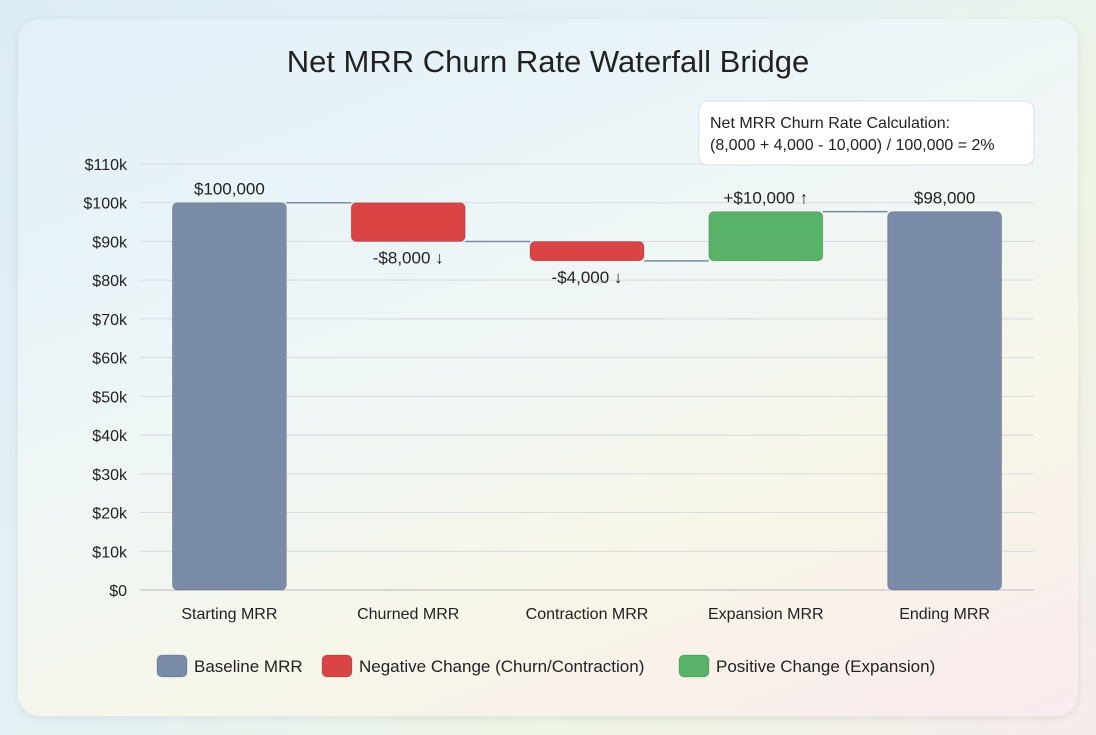 Image resolution: width=1096 pixels, height=735 pixels. I want to click on x-tick-label: Ending MRR, so click(944, 614).